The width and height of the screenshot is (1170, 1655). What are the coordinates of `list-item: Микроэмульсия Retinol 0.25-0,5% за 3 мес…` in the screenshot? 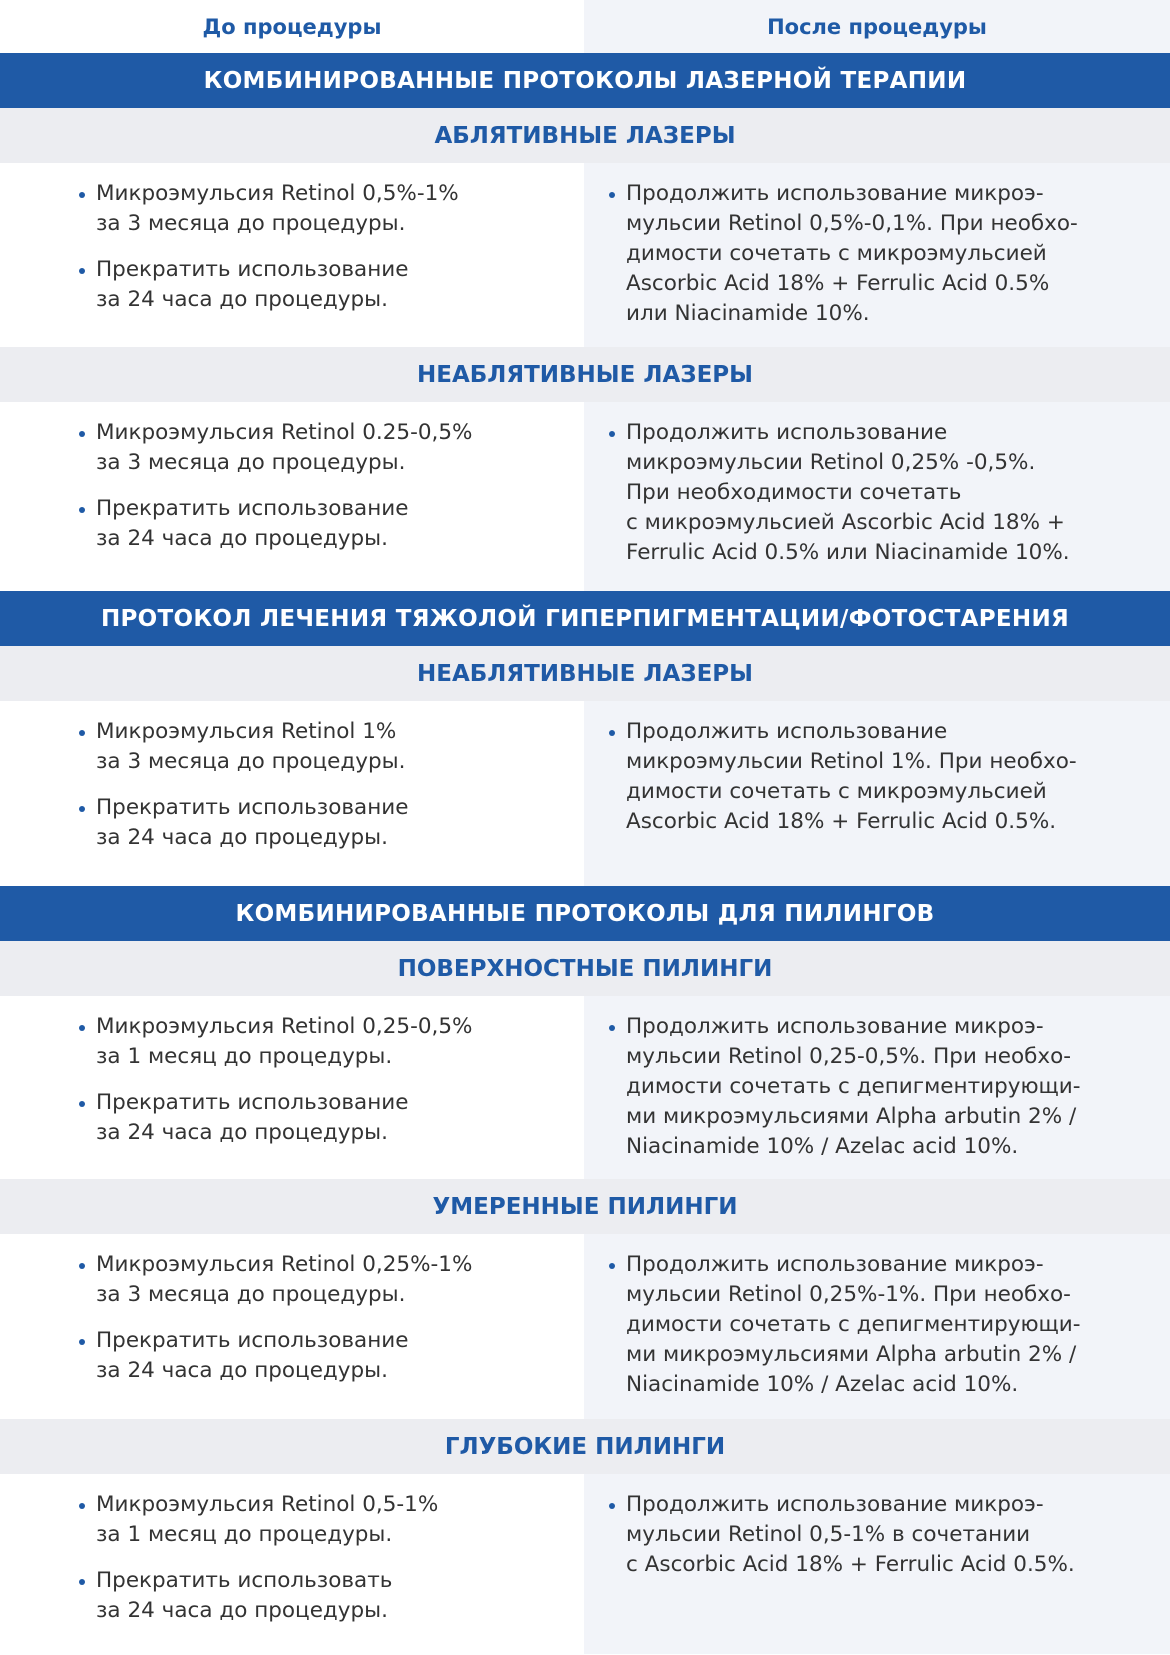 It's located at (331, 448).